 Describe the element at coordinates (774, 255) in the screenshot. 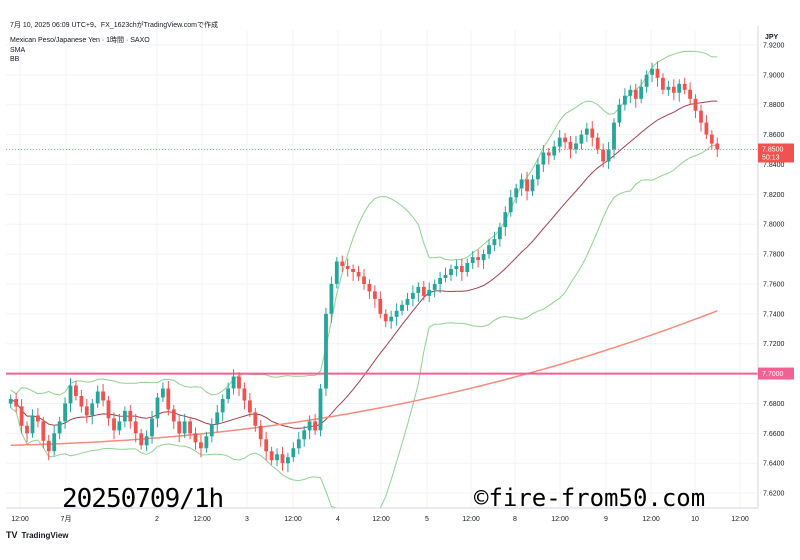

I see `y-tick-label: 7.7800` at that location.